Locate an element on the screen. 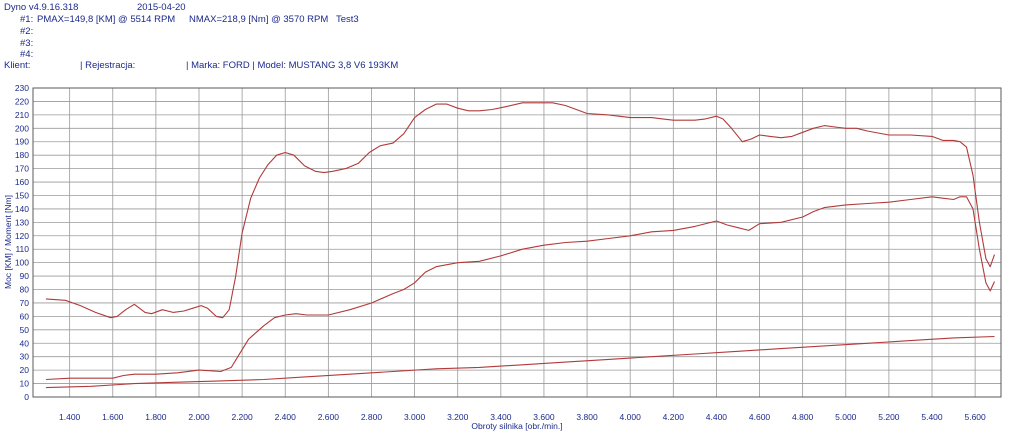 This screenshot has width=1024, height=440. run3-label: #3: is located at coordinates (27, 43).